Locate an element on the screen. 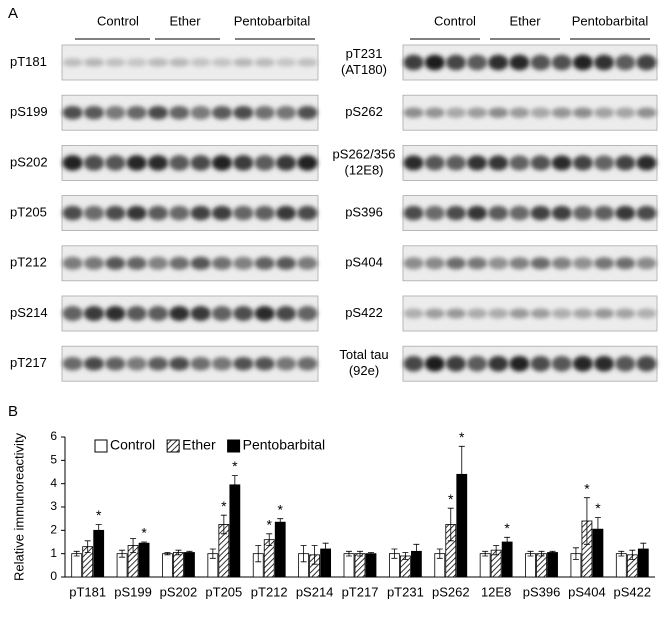 The width and height of the screenshot is (665, 639). blot-label: (92e) is located at coordinates (364, 370).